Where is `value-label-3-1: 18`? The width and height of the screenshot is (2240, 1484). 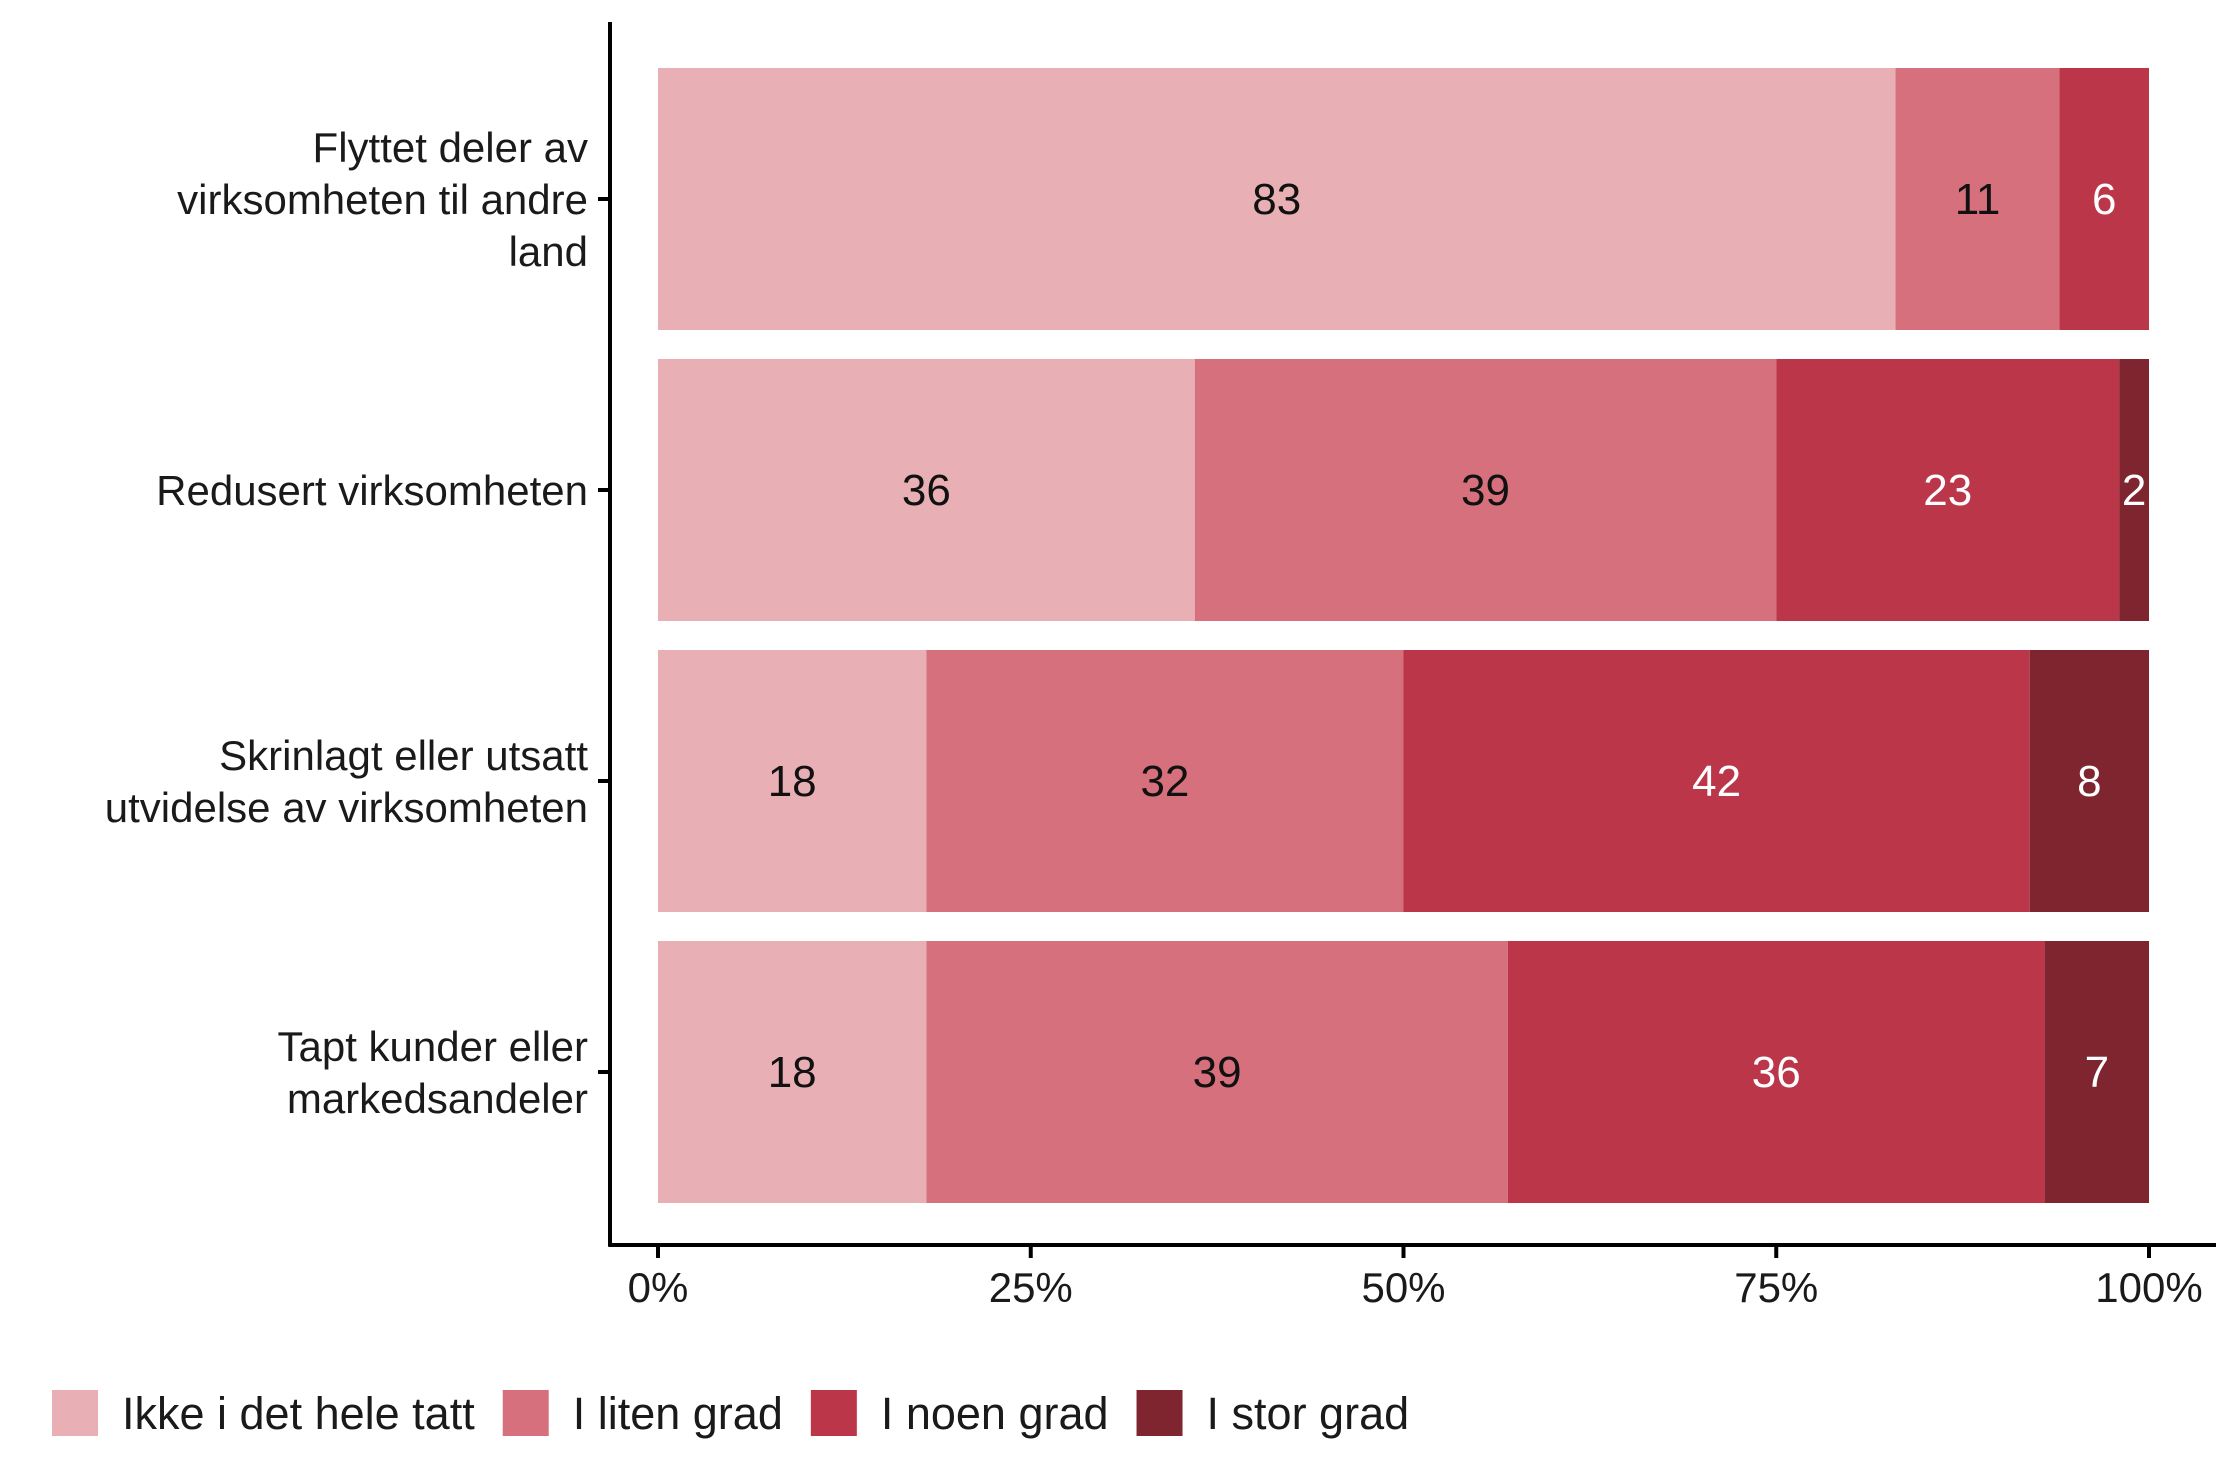
value-label-3-1: 18 is located at coordinates (792, 781).